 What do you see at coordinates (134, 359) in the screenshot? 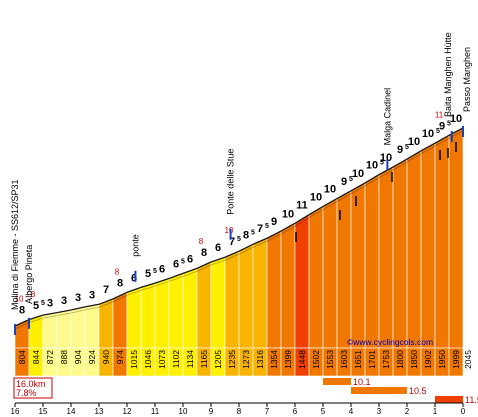
I see `altitude-label: 1015` at bounding box center [134, 359].